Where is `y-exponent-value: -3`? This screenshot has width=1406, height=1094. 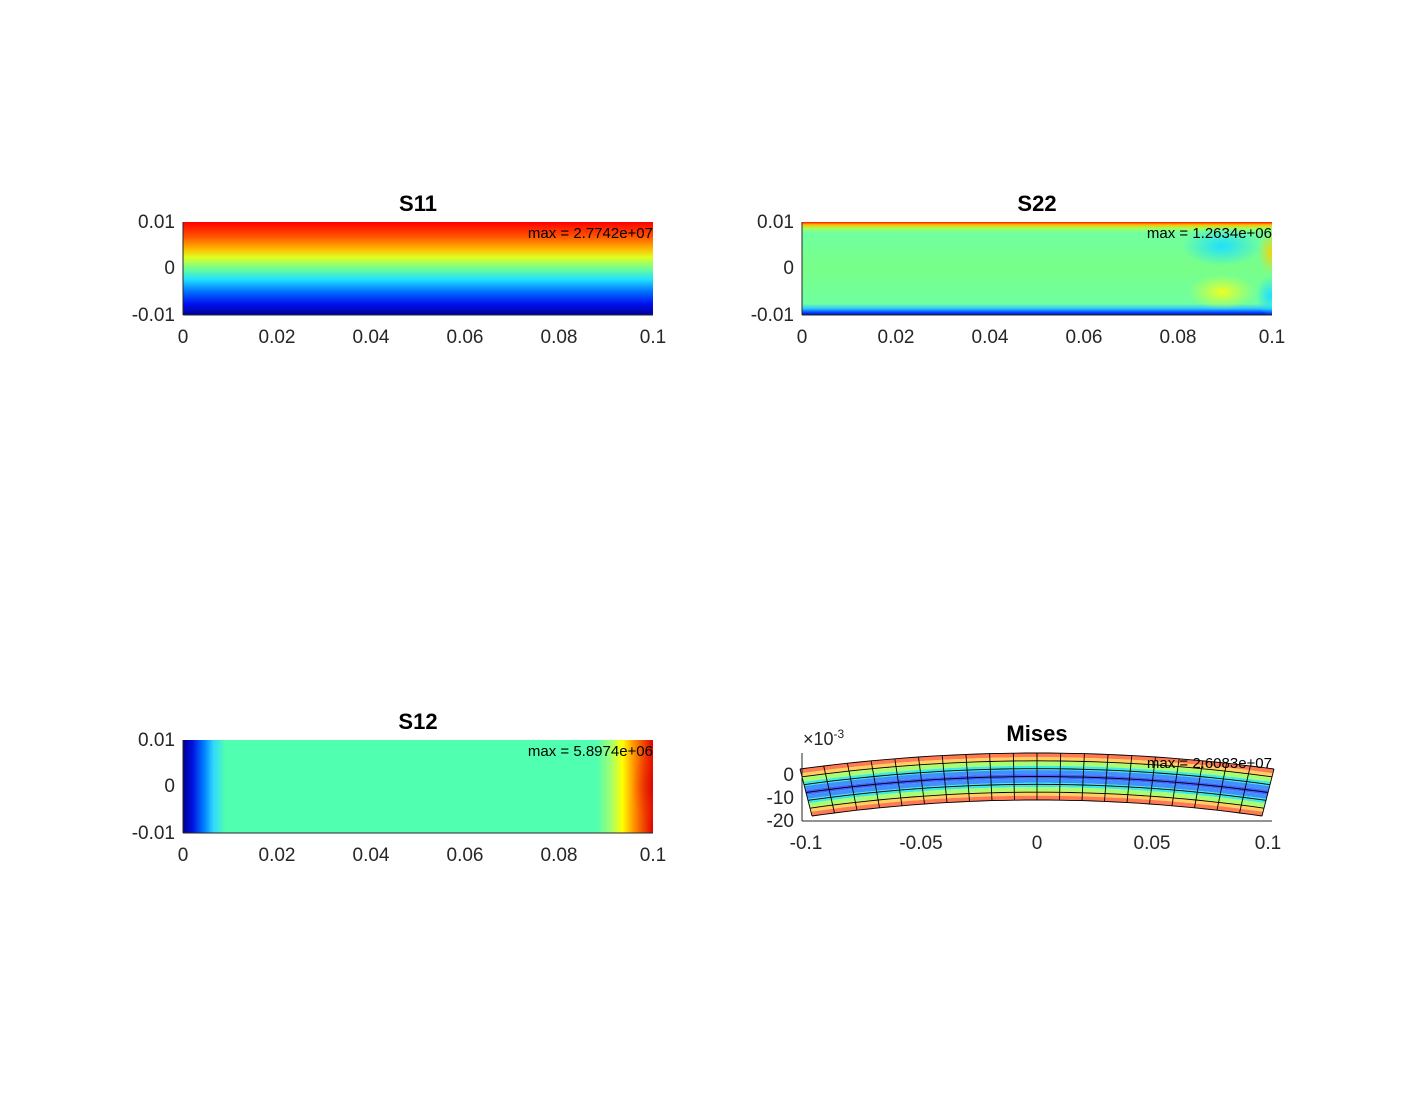 y-exponent-value: -3 is located at coordinates (839, 734).